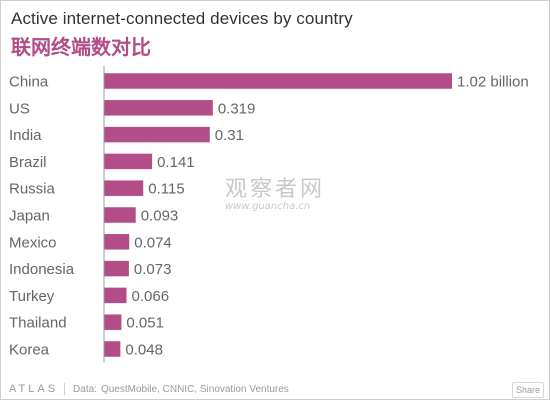 This screenshot has width=550, height=401. What do you see at coordinates (153, 242) in the screenshot?
I see `value-label: 0.074` at bounding box center [153, 242].